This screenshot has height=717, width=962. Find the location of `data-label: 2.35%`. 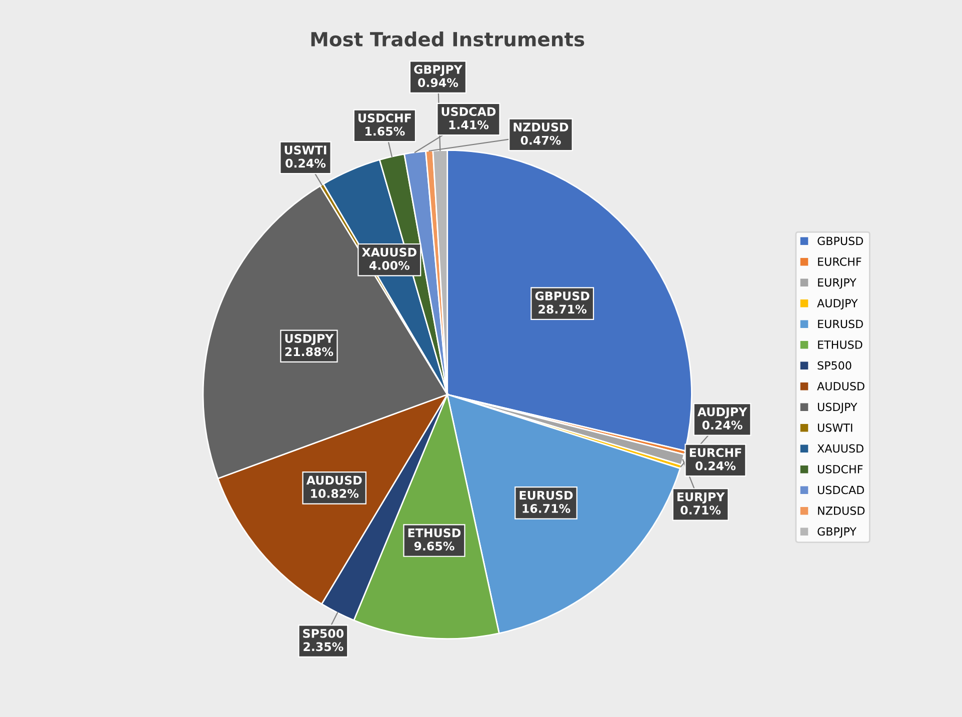

data-label: 2.35% is located at coordinates (324, 647).